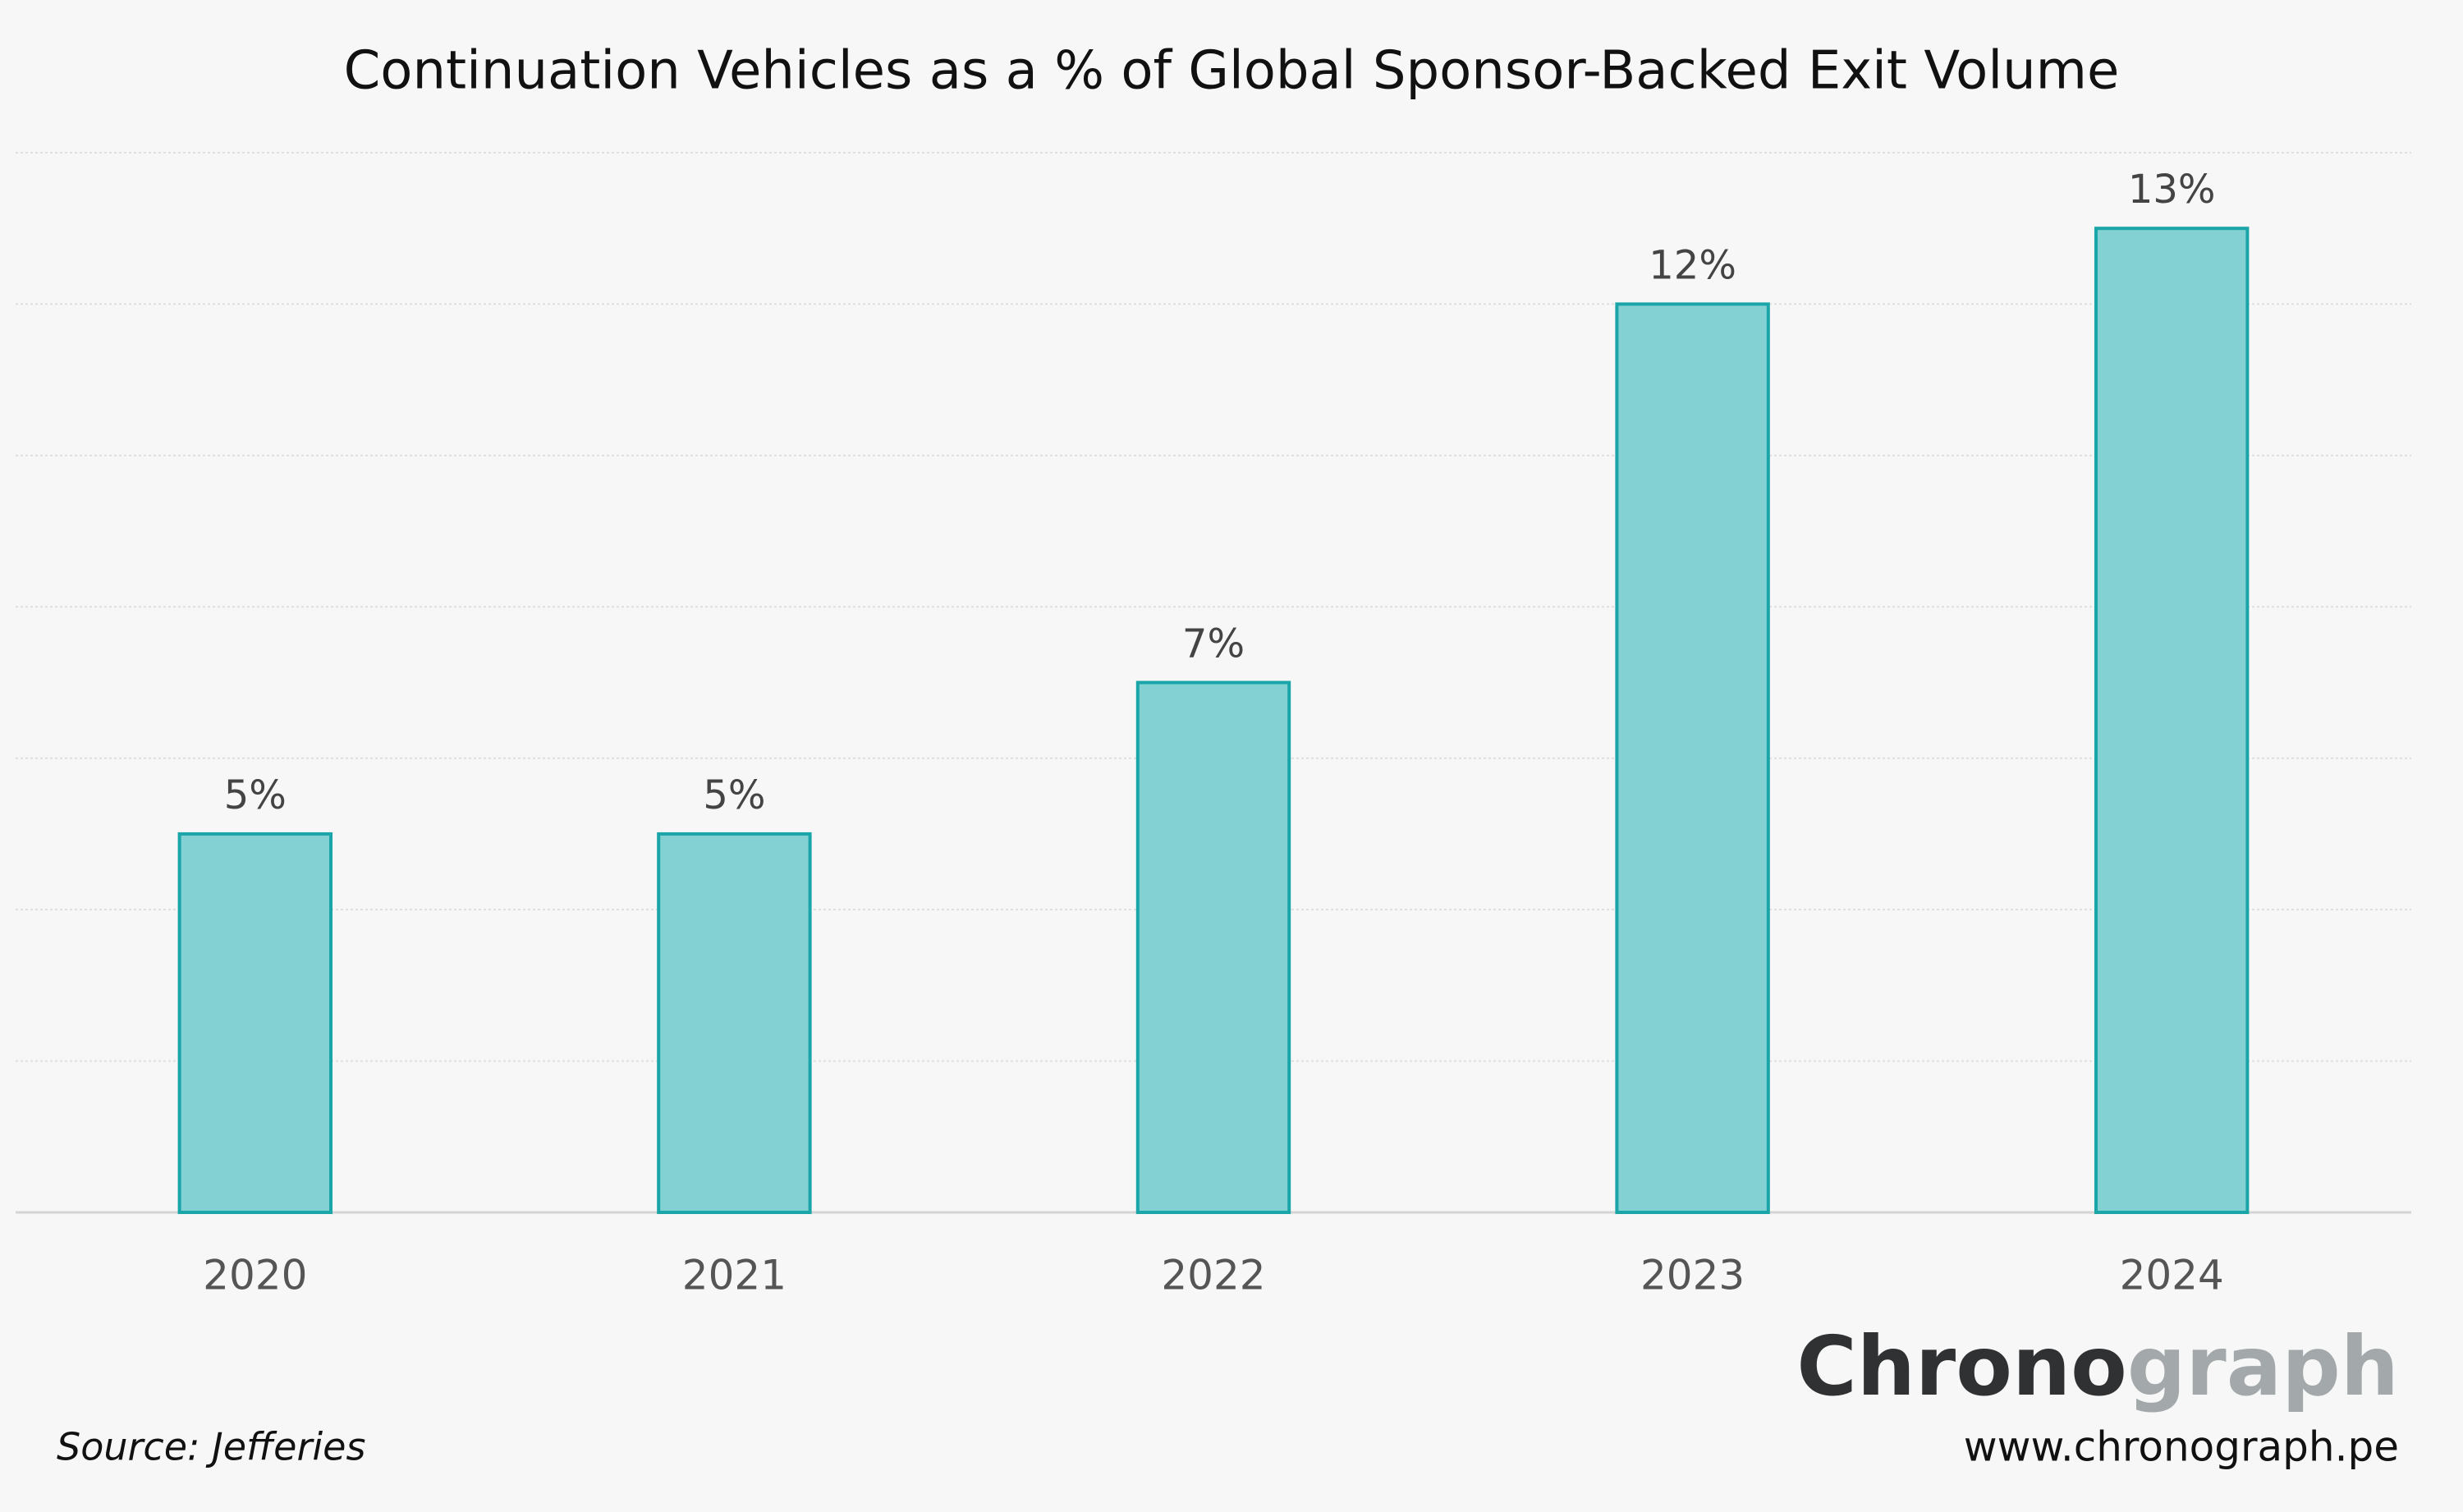  Describe the element at coordinates (211, 1447) in the screenshot. I see `source: Source: Jefferies` at that location.